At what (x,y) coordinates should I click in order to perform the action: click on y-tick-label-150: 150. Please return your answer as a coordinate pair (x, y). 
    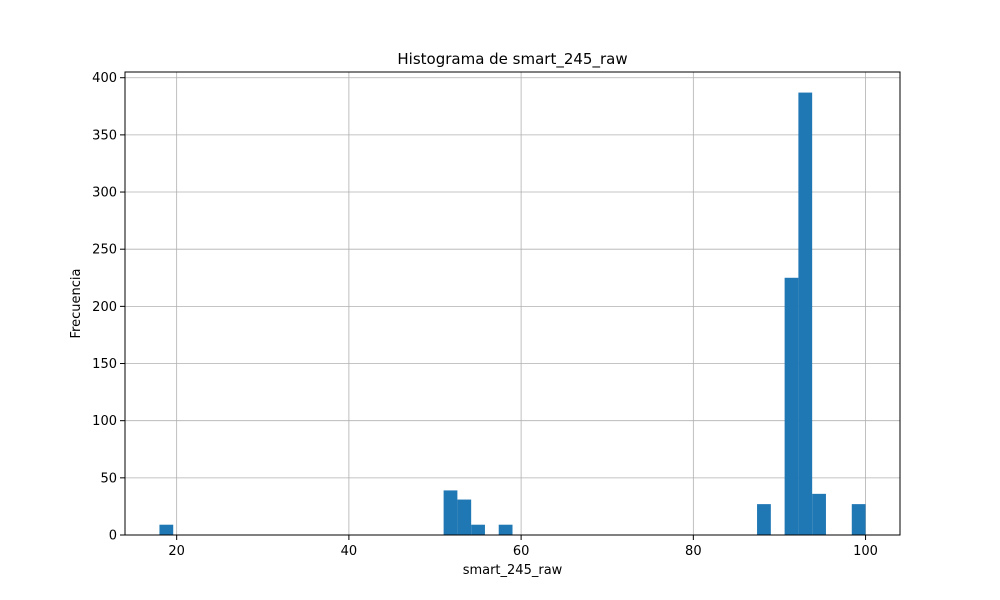
    Looking at the image, I should click on (104, 364).